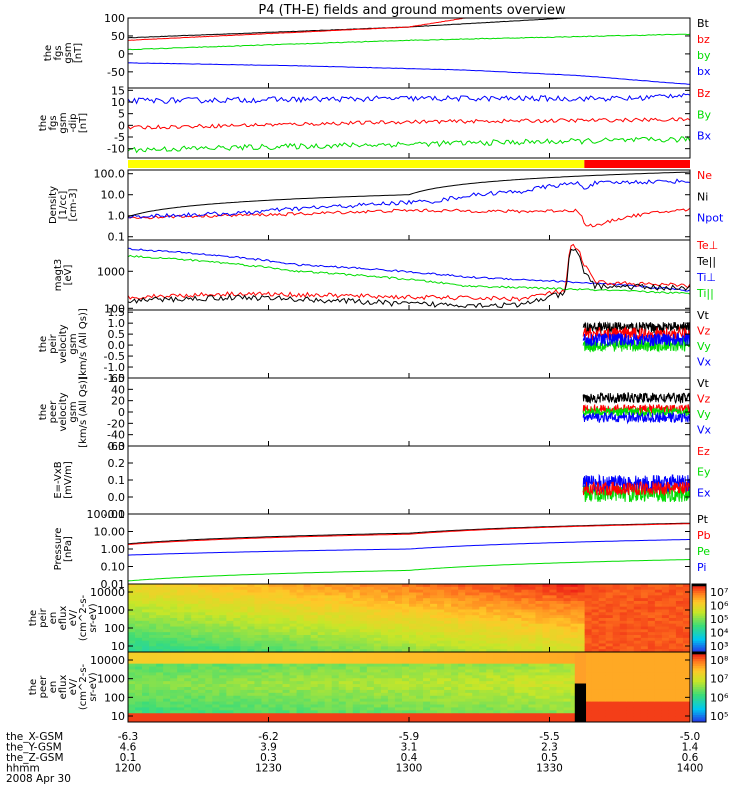  What do you see at coordinates (719, 633) in the screenshot?
I see `colorbar-tick-label: 10⁴` at bounding box center [719, 633].